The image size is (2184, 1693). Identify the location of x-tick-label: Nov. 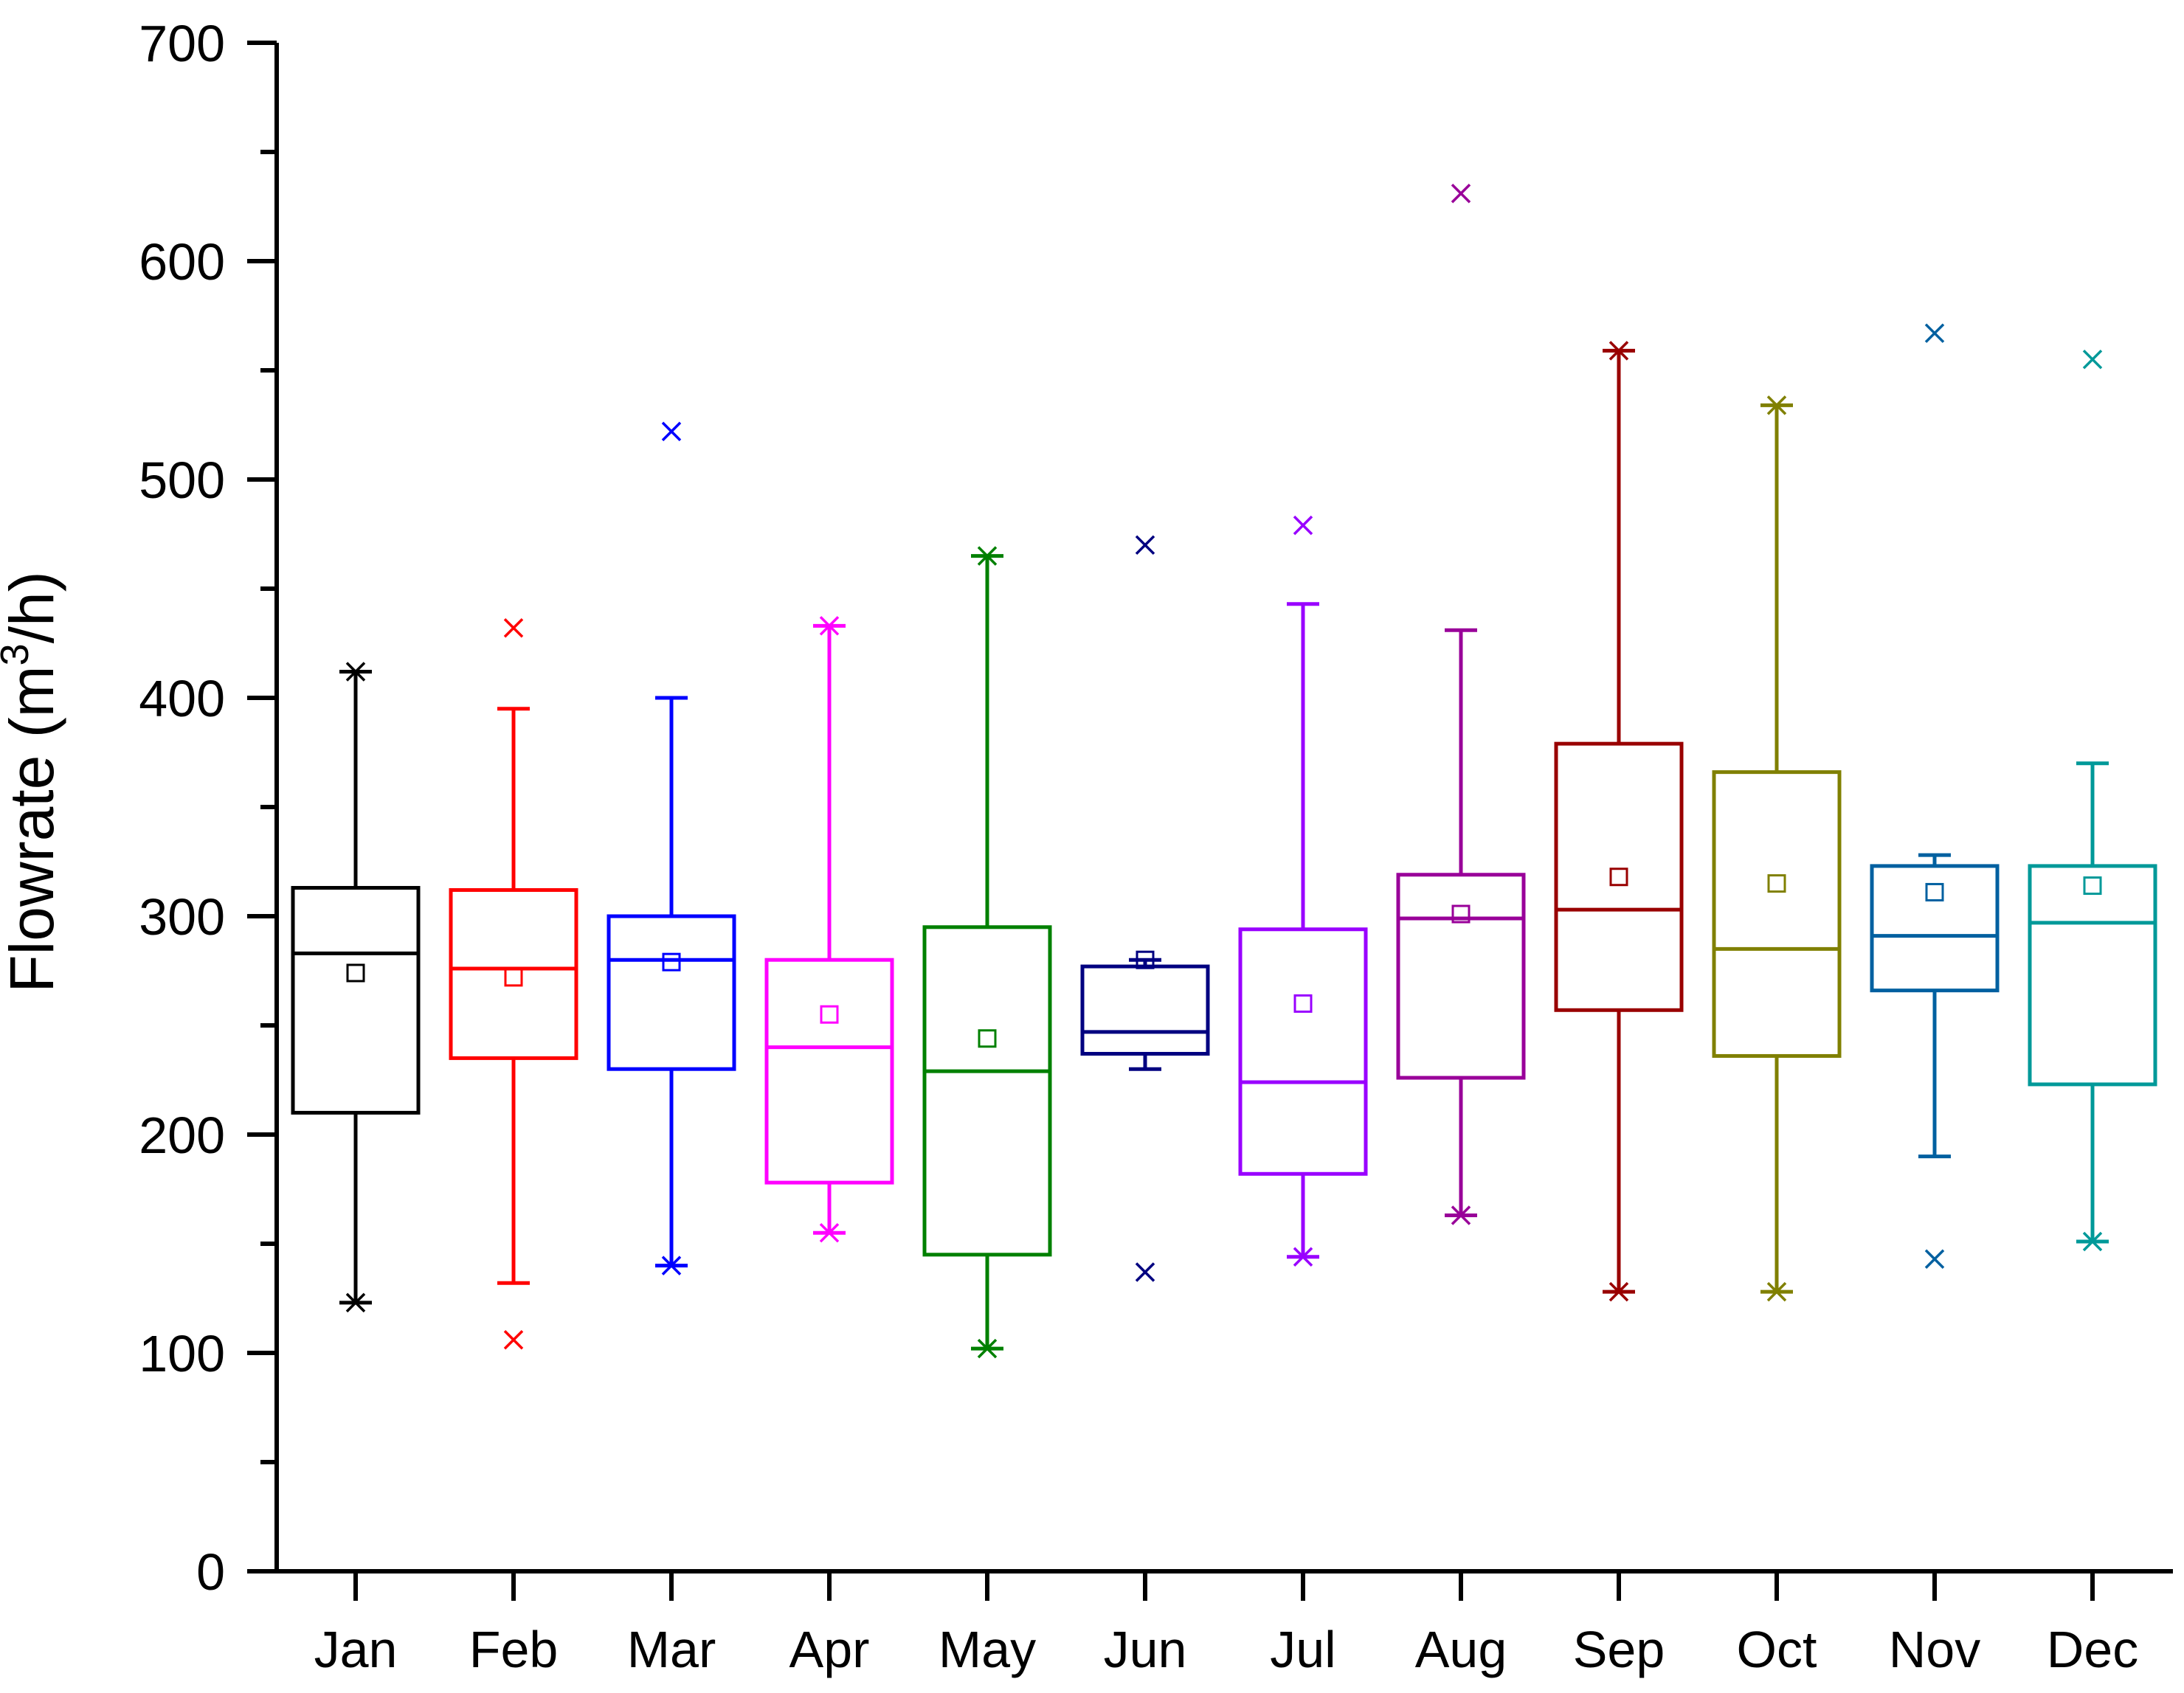
(1934, 1650).